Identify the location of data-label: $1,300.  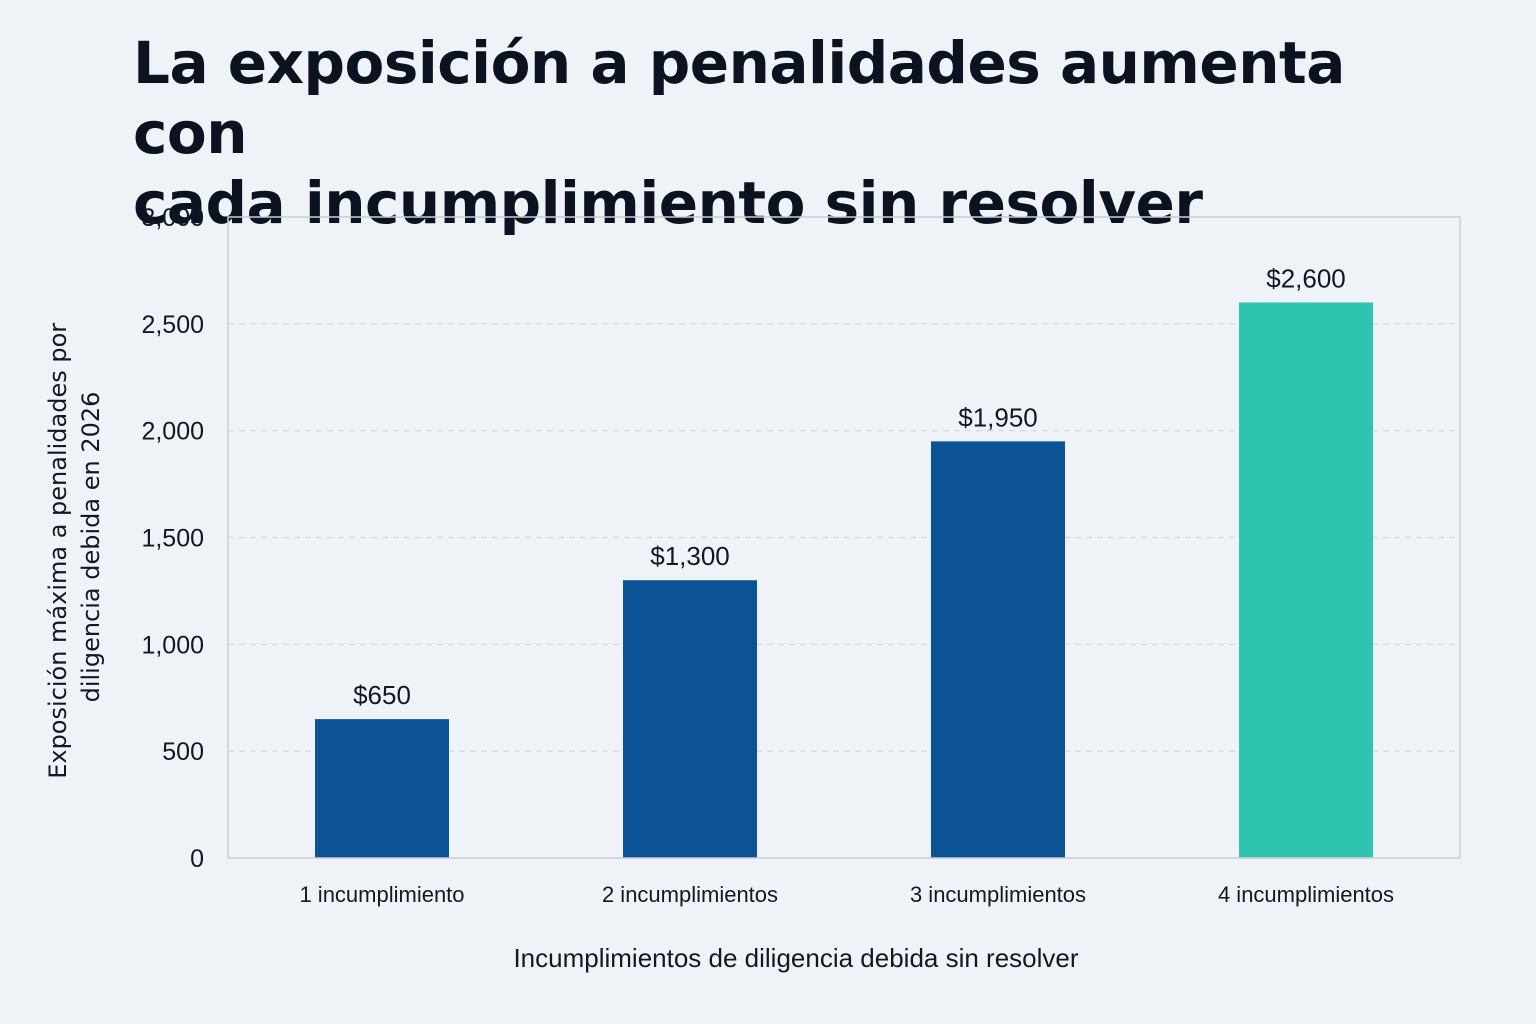
(690, 556).